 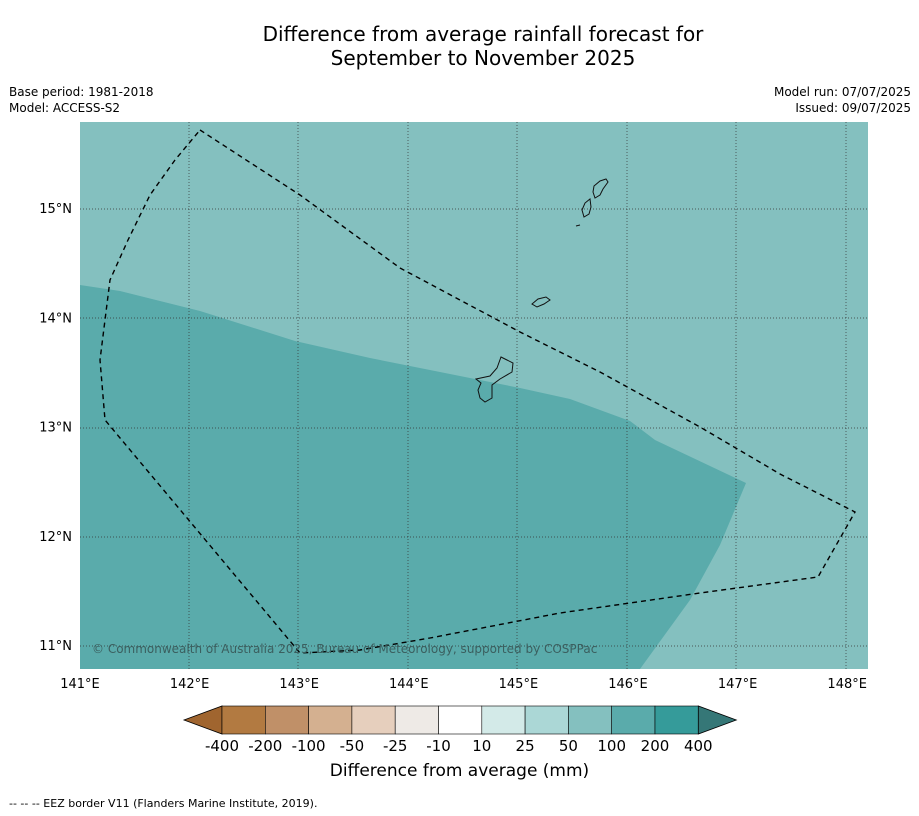 What do you see at coordinates (55, 646) in the screenshot?
I see `lat-tick-label: 11°N` at bounding box center [55, 646].